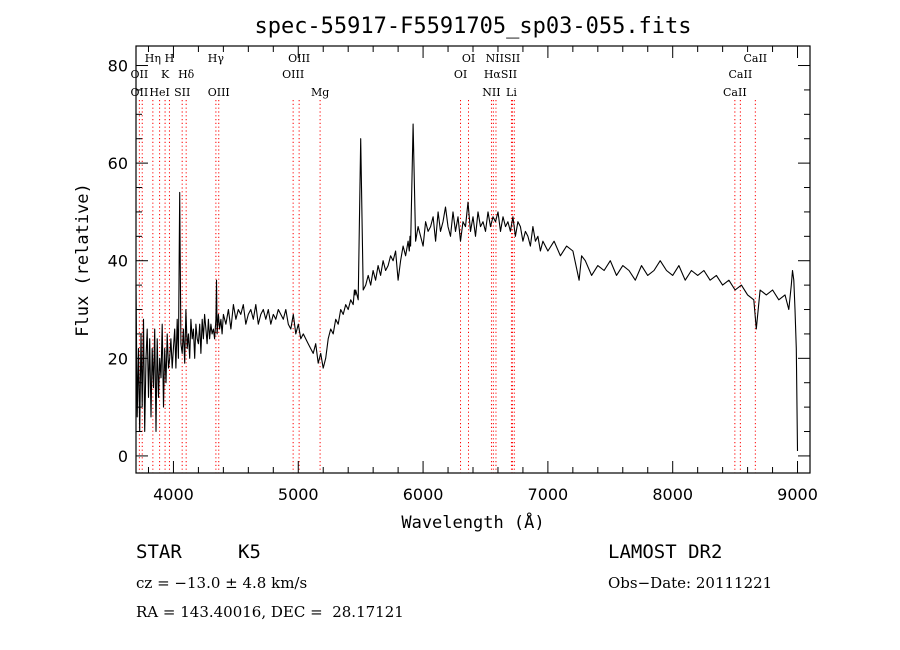 Image resolution: width=900 pixels, height=650 pixels. What do you see at coordinates (182, 92) in the screenshot?
I see `line-label: SII` at bounding box center [182, 92].